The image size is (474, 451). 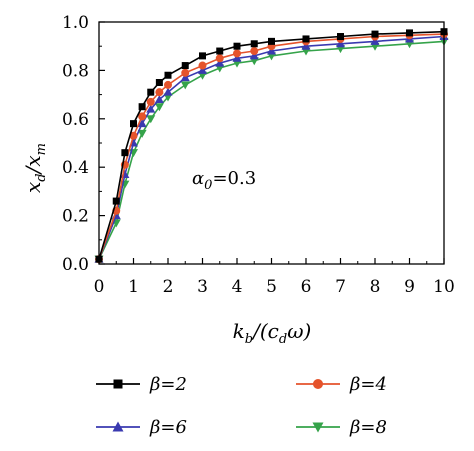 What do you see at coordinates (168, 427) in the screenshot?
I see `legend-label: β=6` at bounding box center [168, 427].